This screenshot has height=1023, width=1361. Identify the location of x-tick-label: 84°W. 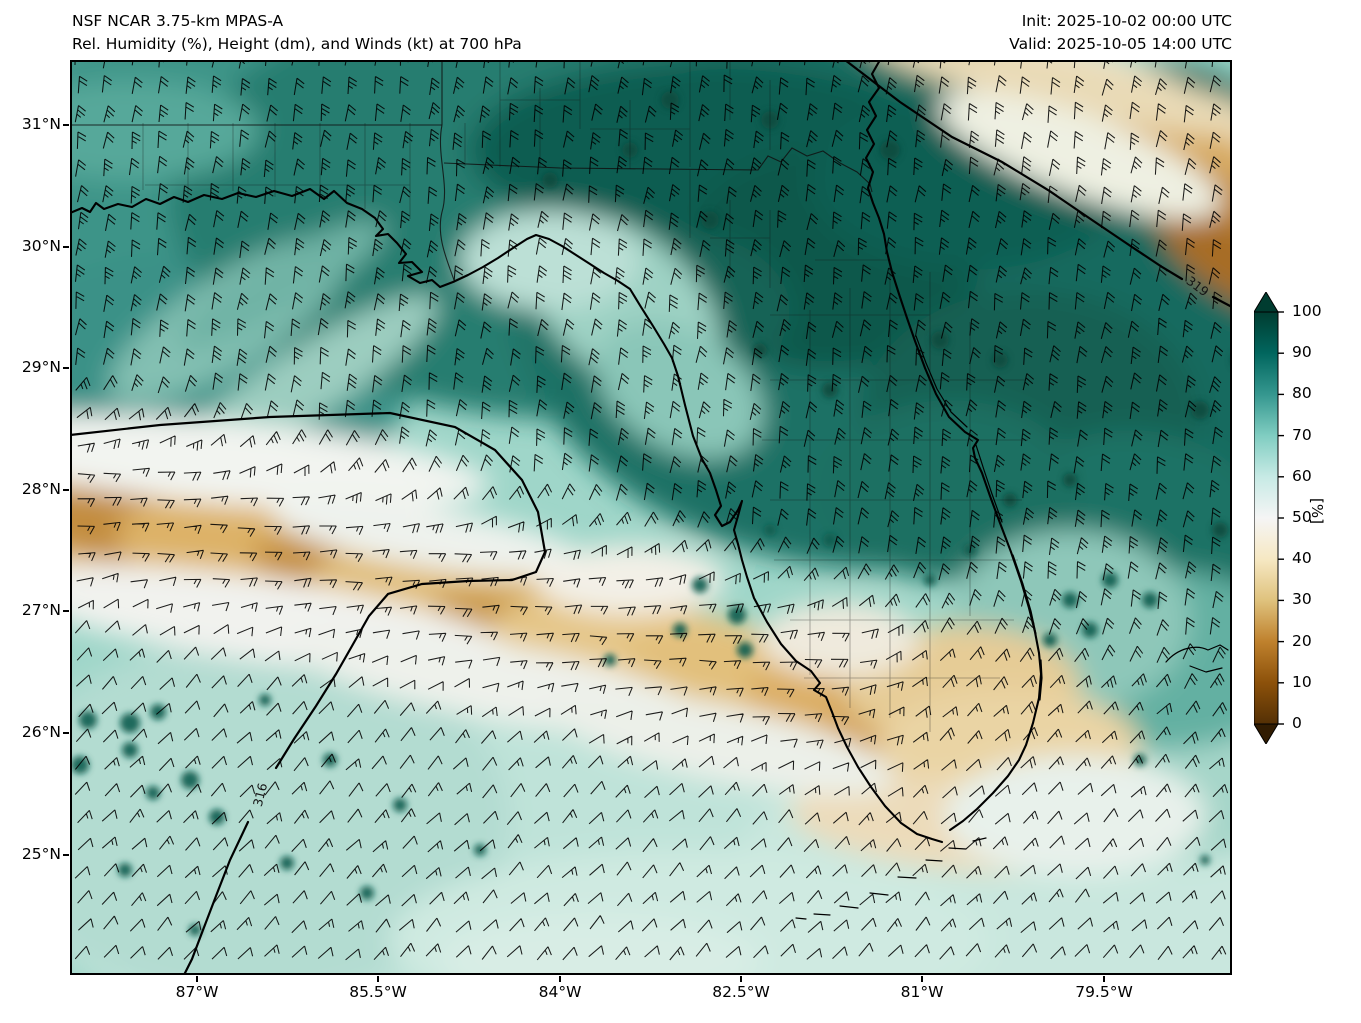
(560, 992).